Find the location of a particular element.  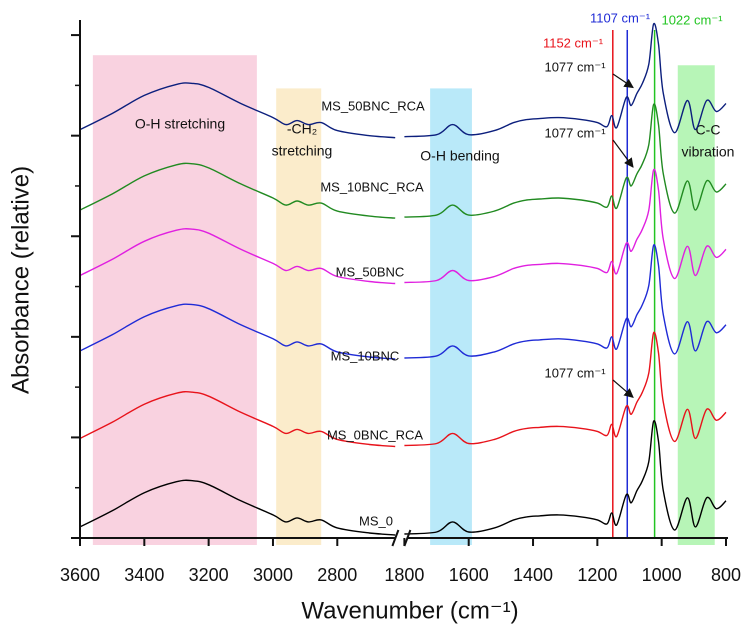

y-axis-title: Absorbance (relative) is located at coordinates (20, 280).